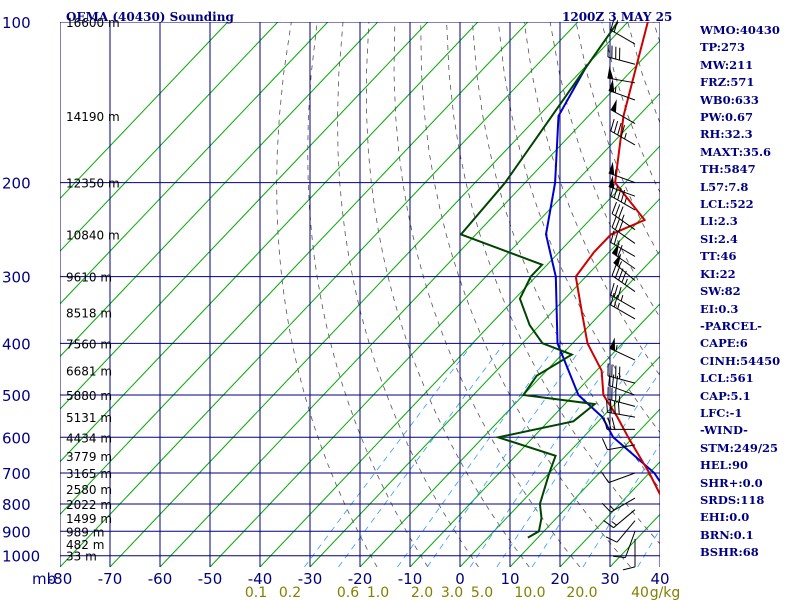 Image resolution: width=800 pixels, height=600 pixels. What do you see at coordinates (16, 505) in the screenshot?
I see `pressure-label: 800` at bounding box center [16, 505].